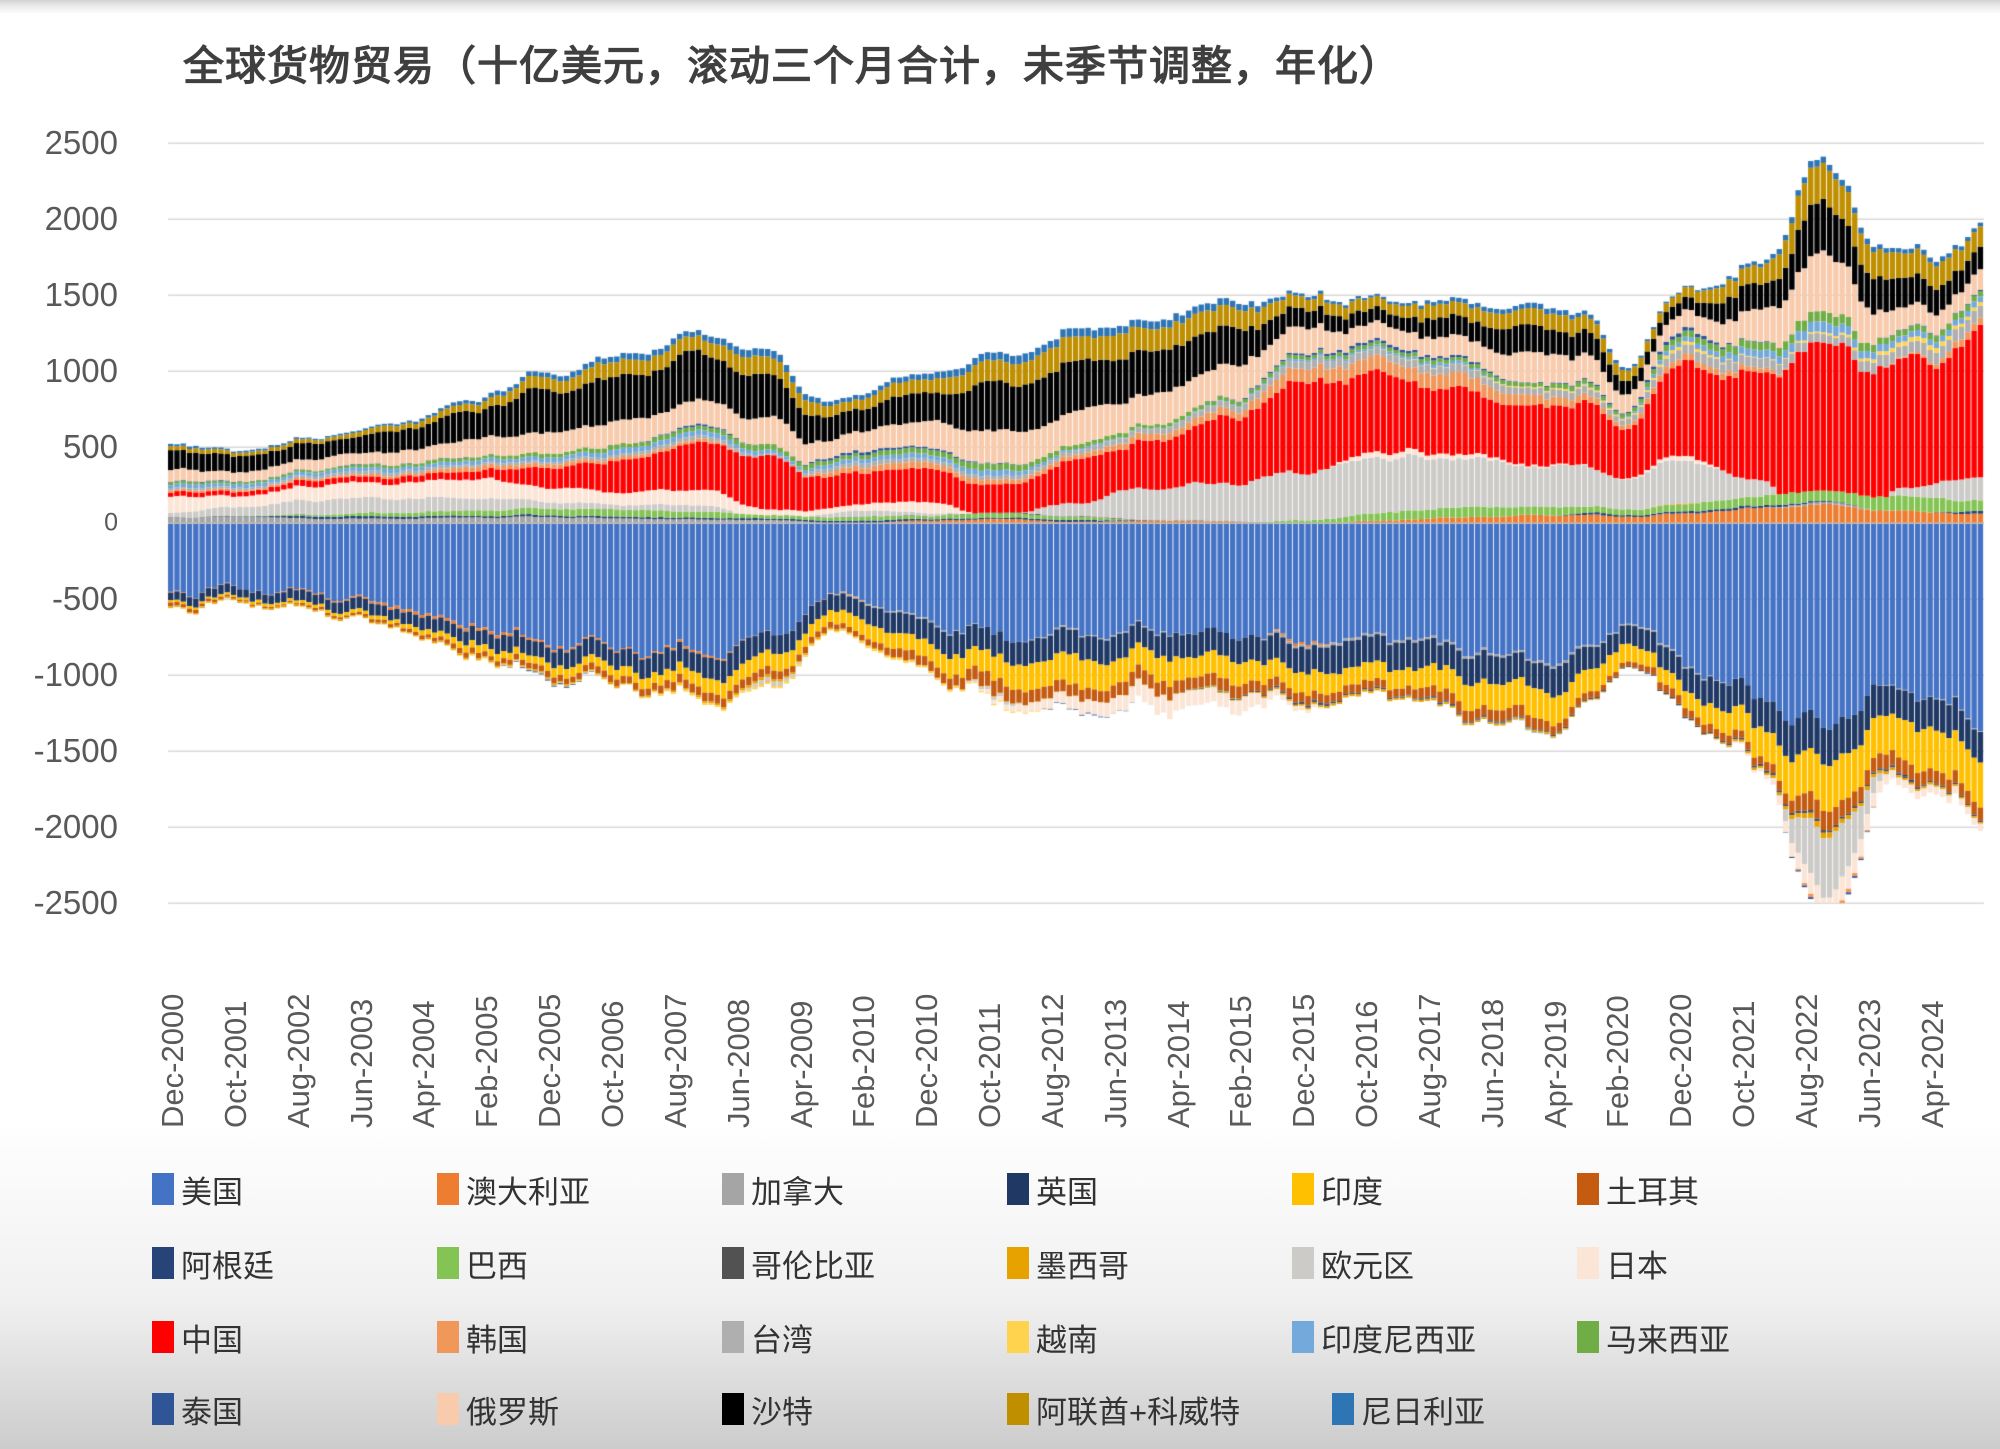 The width and height of the screenshot is (2000, 1449). I want to click on x-tick-label: Aug-2007, so click(675, 1060).